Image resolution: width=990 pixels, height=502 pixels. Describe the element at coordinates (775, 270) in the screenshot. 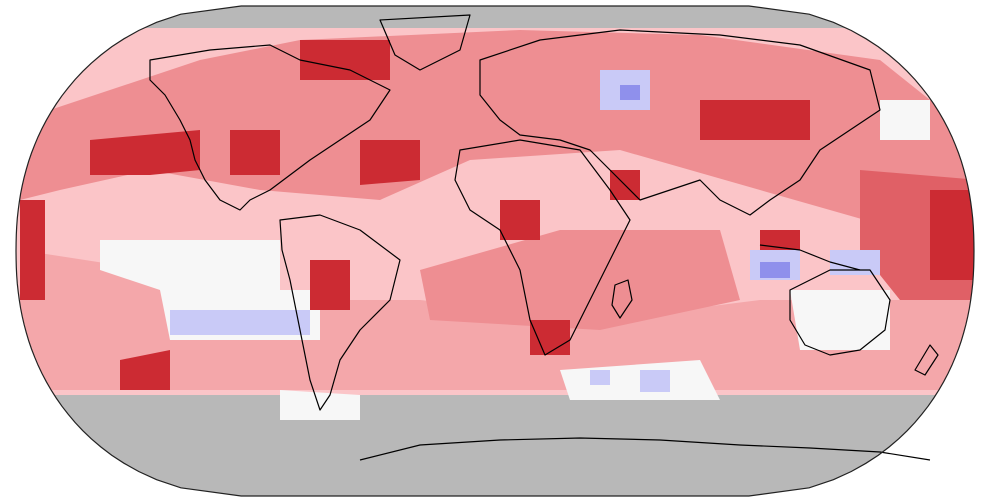

I see `cooler-maritime-core` at that location.